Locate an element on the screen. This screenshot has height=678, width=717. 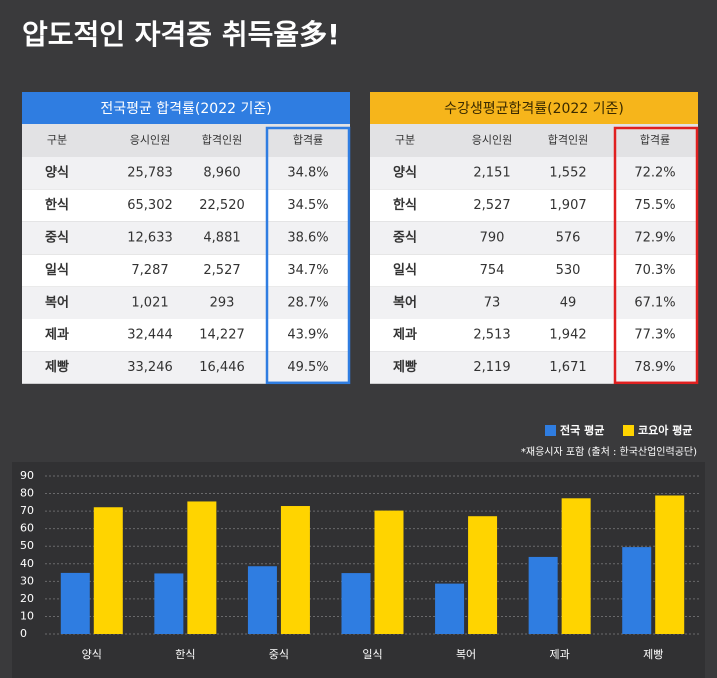
table-cell: 2,151 is located at coordinates (491, 173).